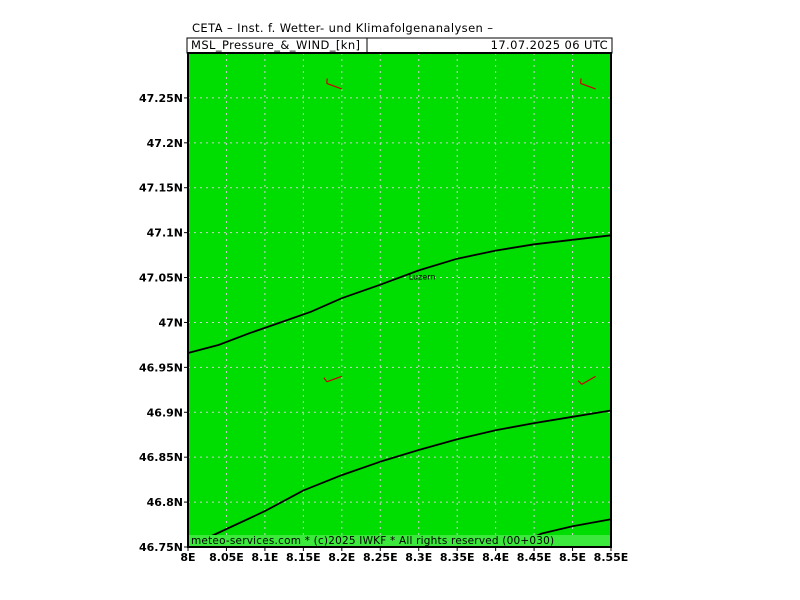 Image resolution: width=800 pixels, height=600 pixels. What do you see at coordinates (161, 188) in the screenshot?
I see `y-tick-label-8: 47.15N` at bounding box center [161, 188].